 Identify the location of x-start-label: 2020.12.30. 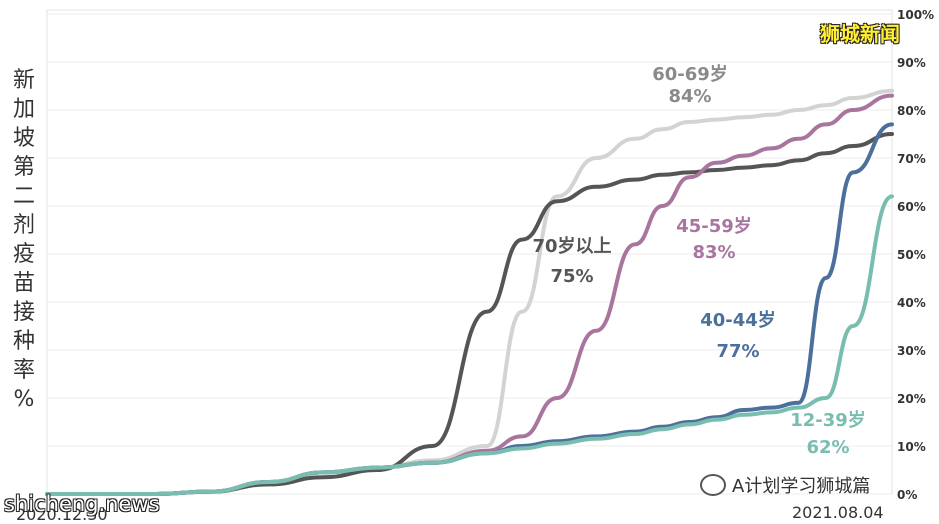
(62, 514).